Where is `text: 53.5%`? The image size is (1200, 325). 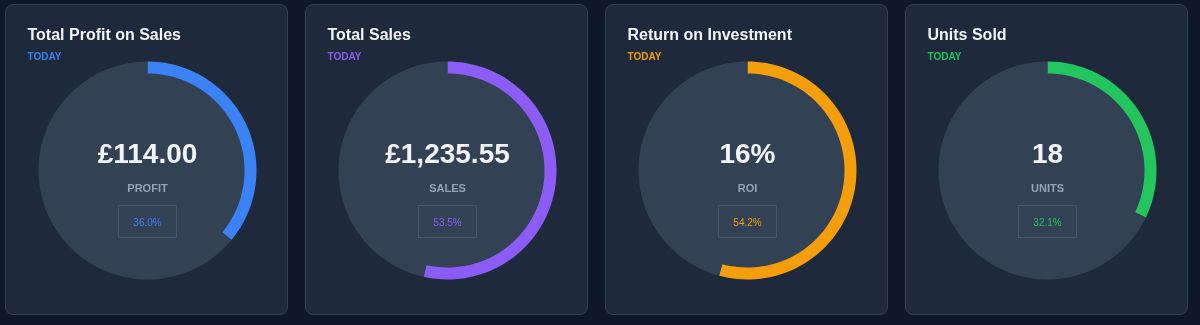
text: 53.5% is located at coordinates (447, 222).